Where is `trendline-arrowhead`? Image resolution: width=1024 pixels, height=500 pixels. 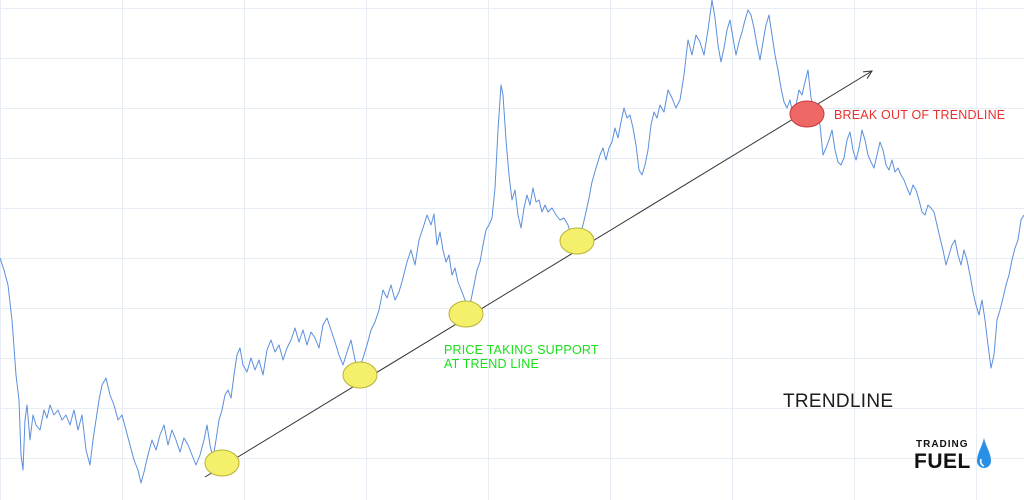
trendline-arrowhead is located at coordinates (867, 74).